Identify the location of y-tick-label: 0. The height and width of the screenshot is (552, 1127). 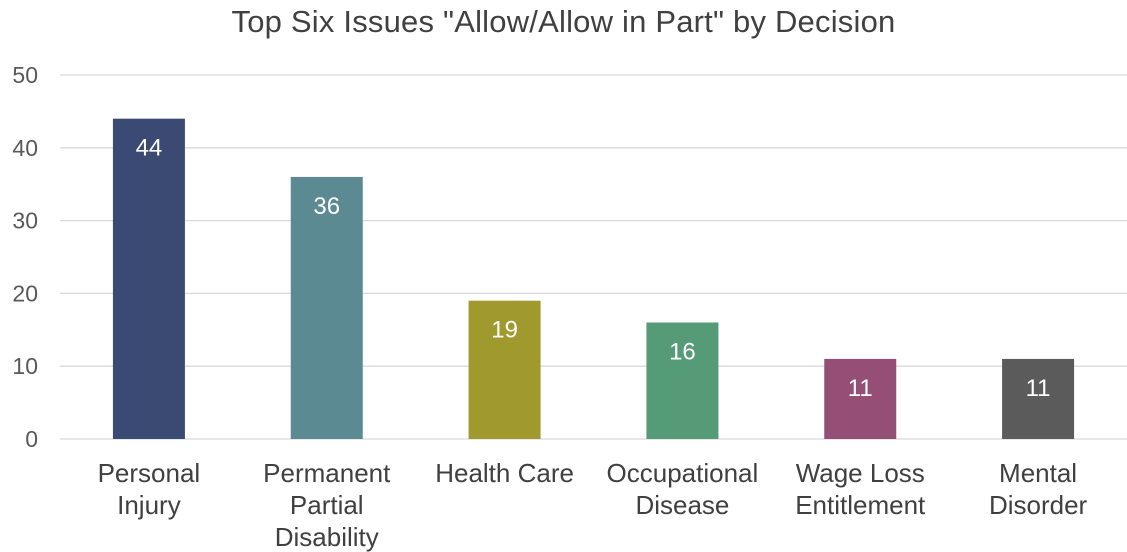
(31, 439).